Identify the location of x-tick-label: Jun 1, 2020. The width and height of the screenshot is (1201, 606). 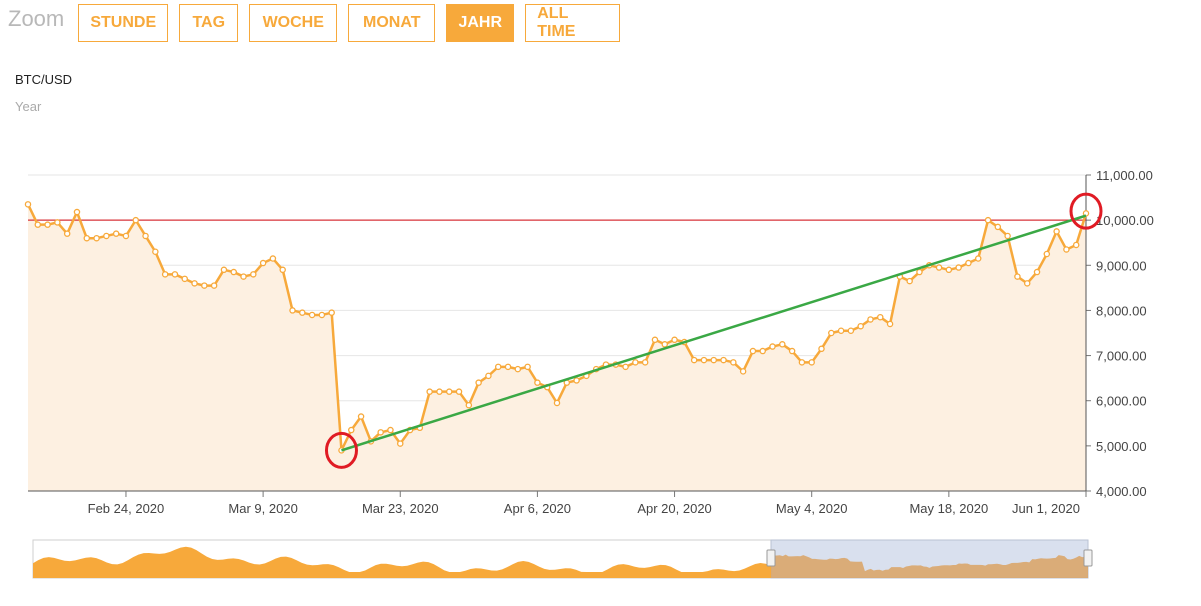
(1046, 508).